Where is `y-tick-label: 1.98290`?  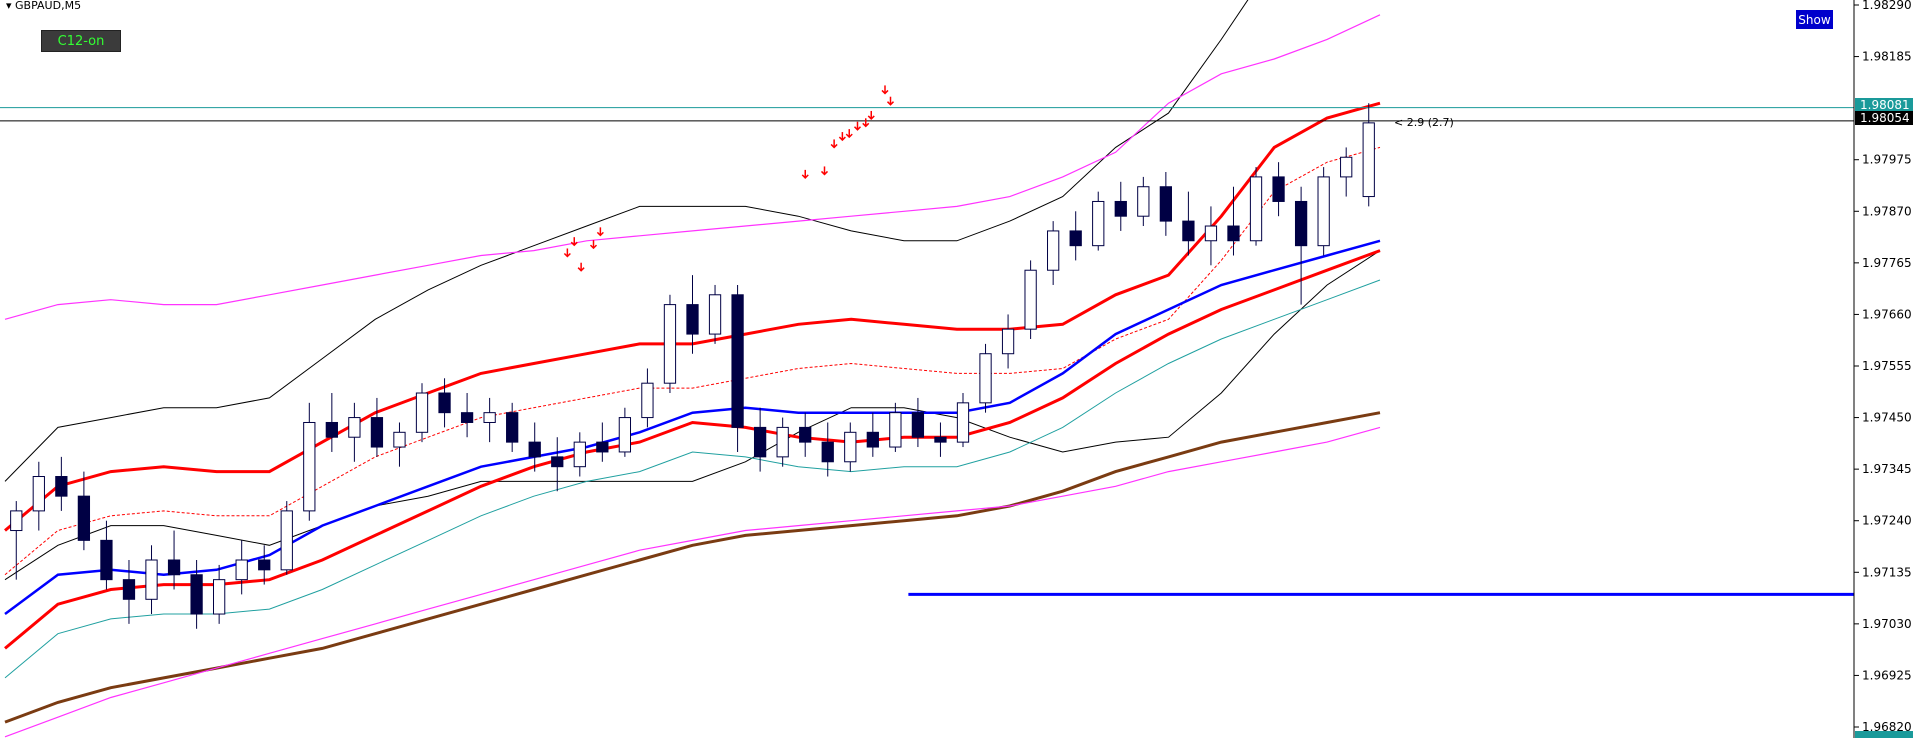 y-tick-label: 1.98290 is located at coordinates (1887, 6).